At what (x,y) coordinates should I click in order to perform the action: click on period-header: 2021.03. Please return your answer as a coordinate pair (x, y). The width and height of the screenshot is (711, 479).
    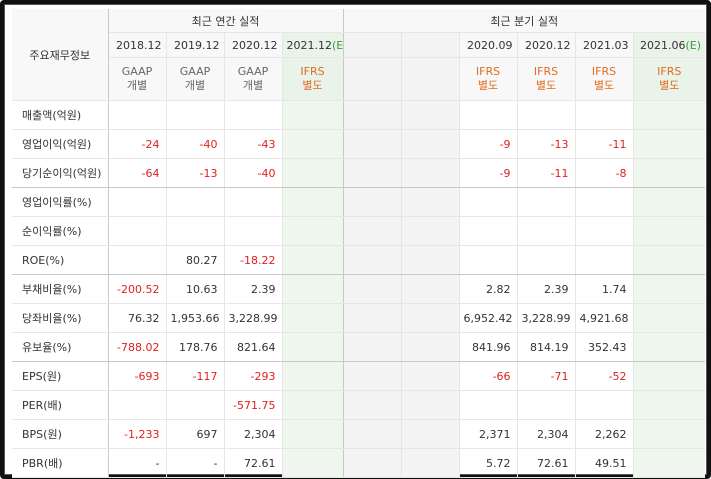
    Looking at the image, I should click on (604, 45).